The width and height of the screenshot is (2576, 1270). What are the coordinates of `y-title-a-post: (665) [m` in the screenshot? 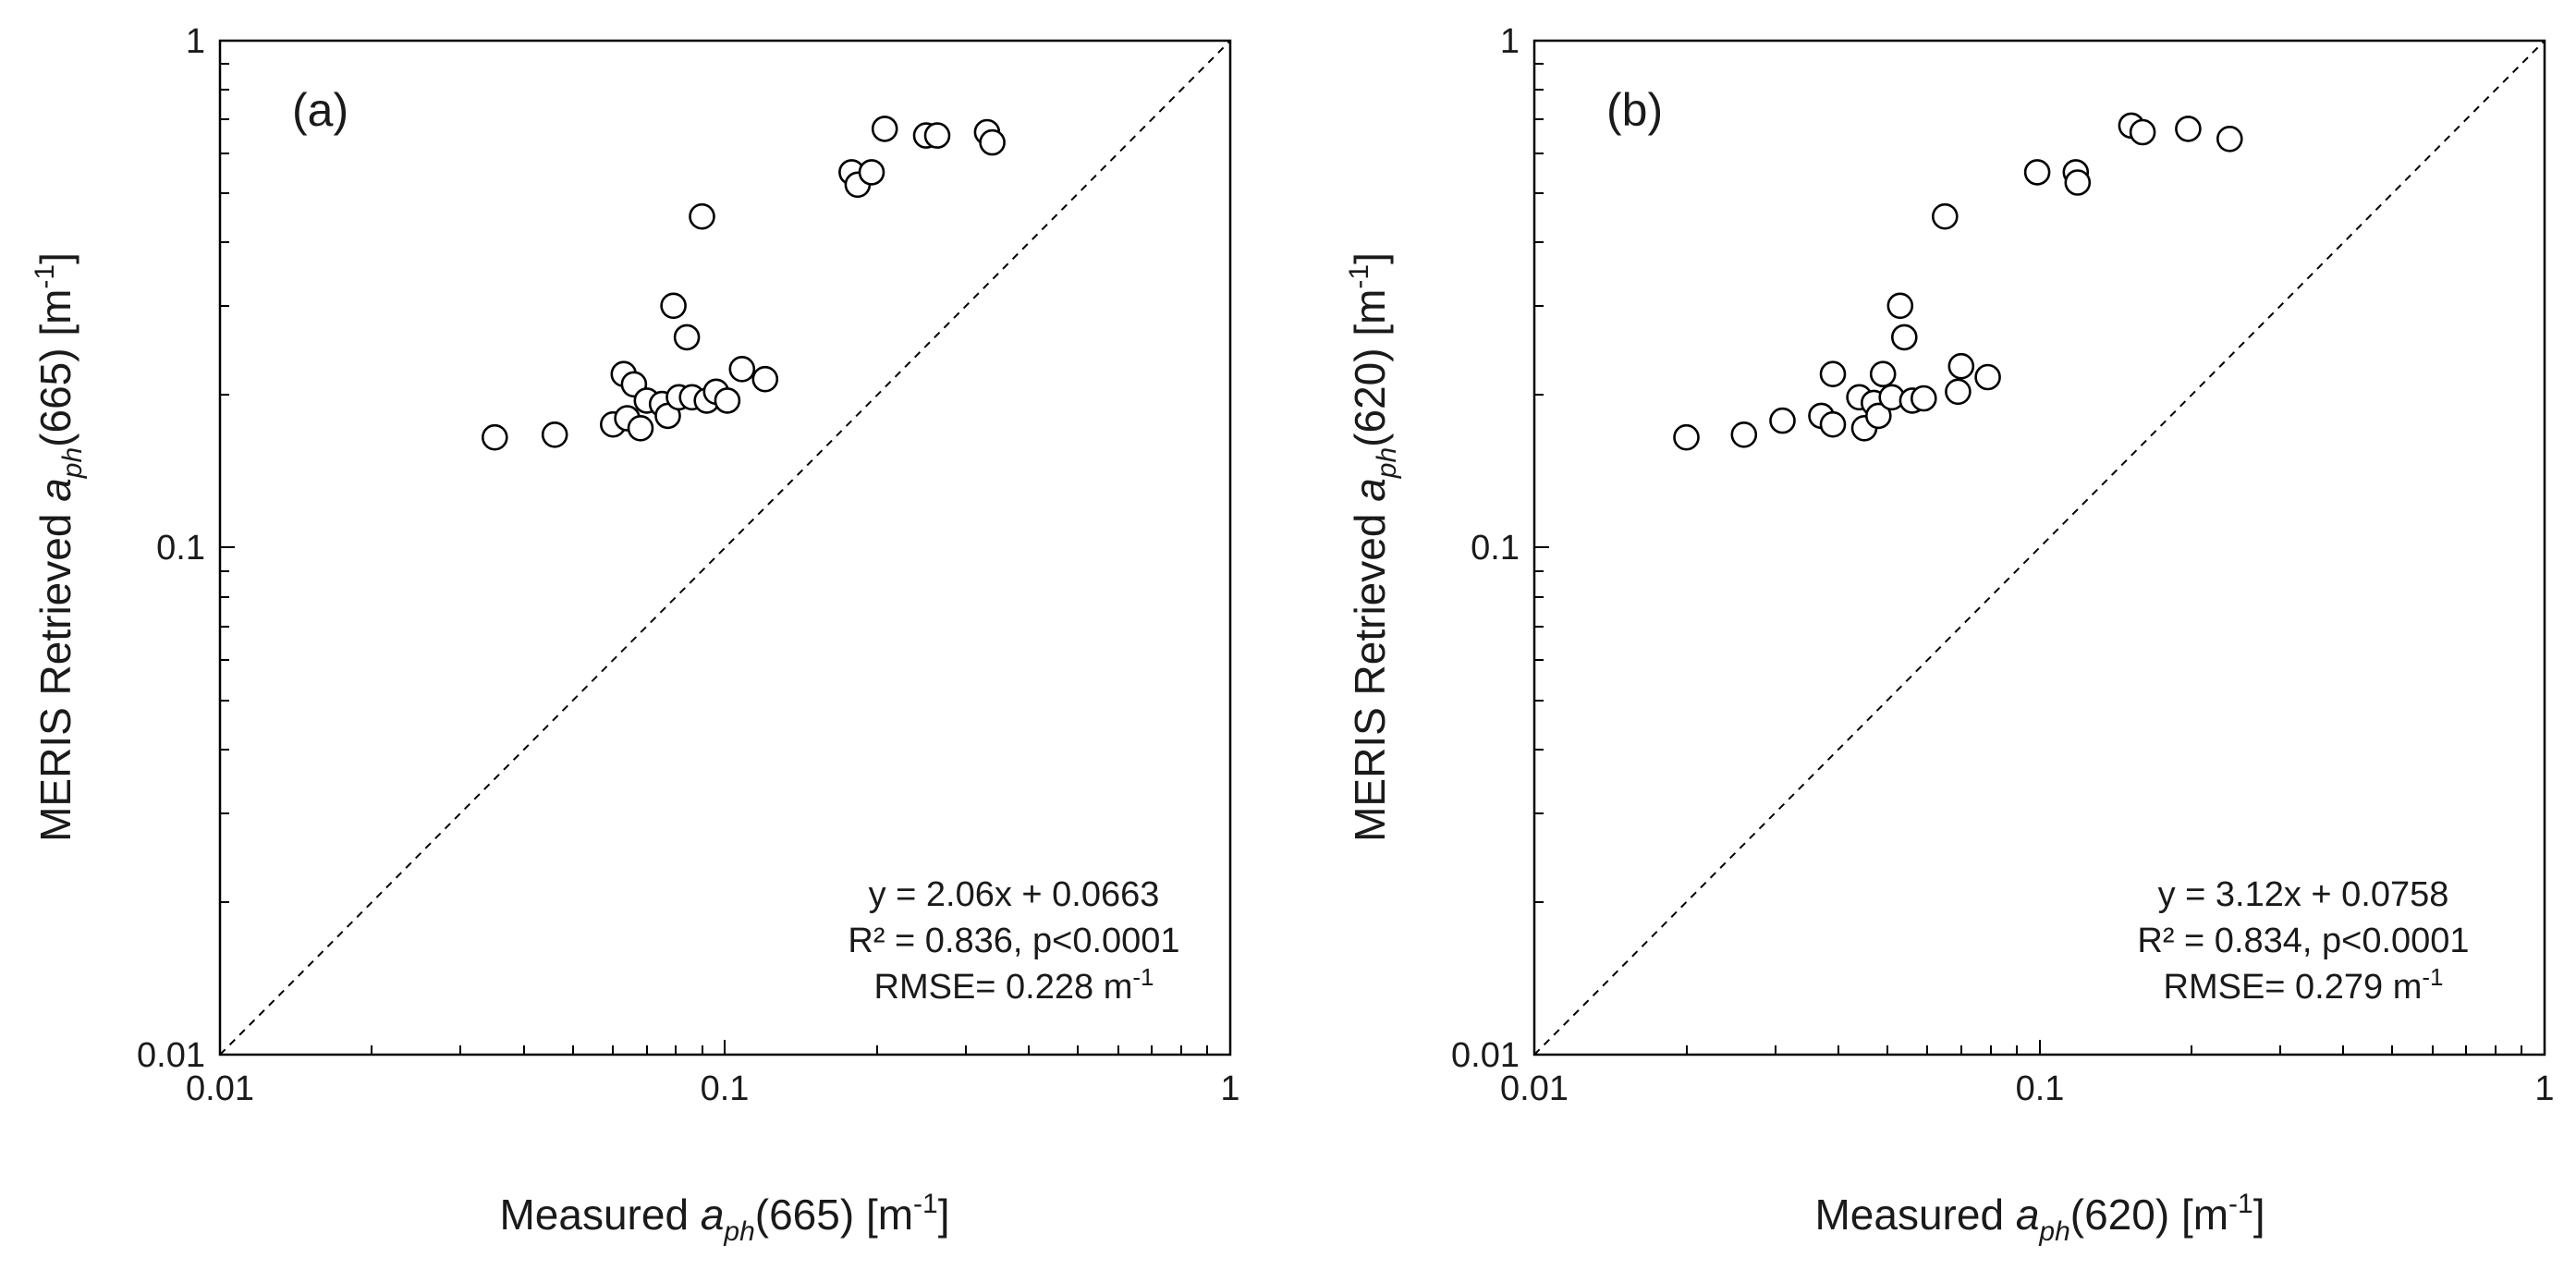 It's located at (55, 368).